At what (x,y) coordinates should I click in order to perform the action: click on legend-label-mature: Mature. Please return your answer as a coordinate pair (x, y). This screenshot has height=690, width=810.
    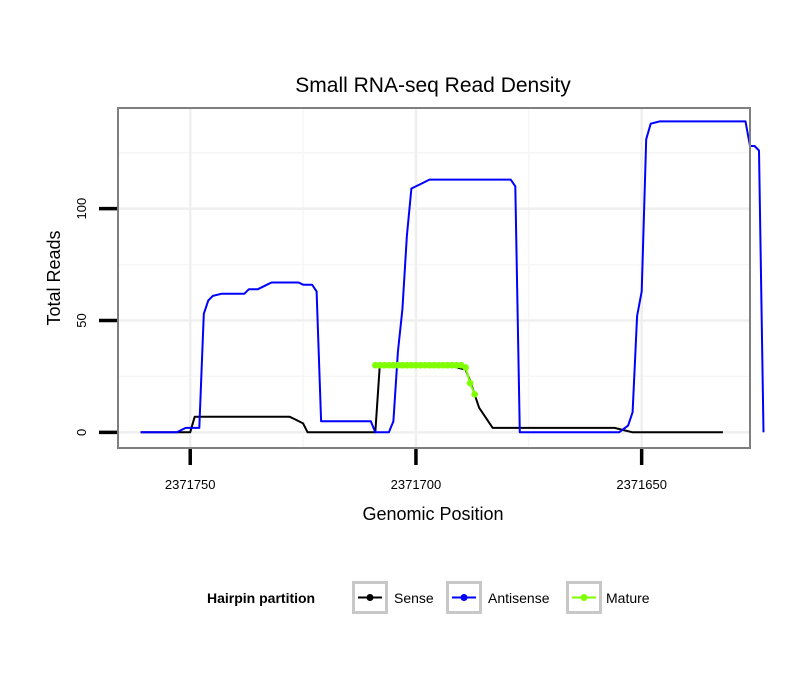
    Looking at the image, I should click on (628, 598).